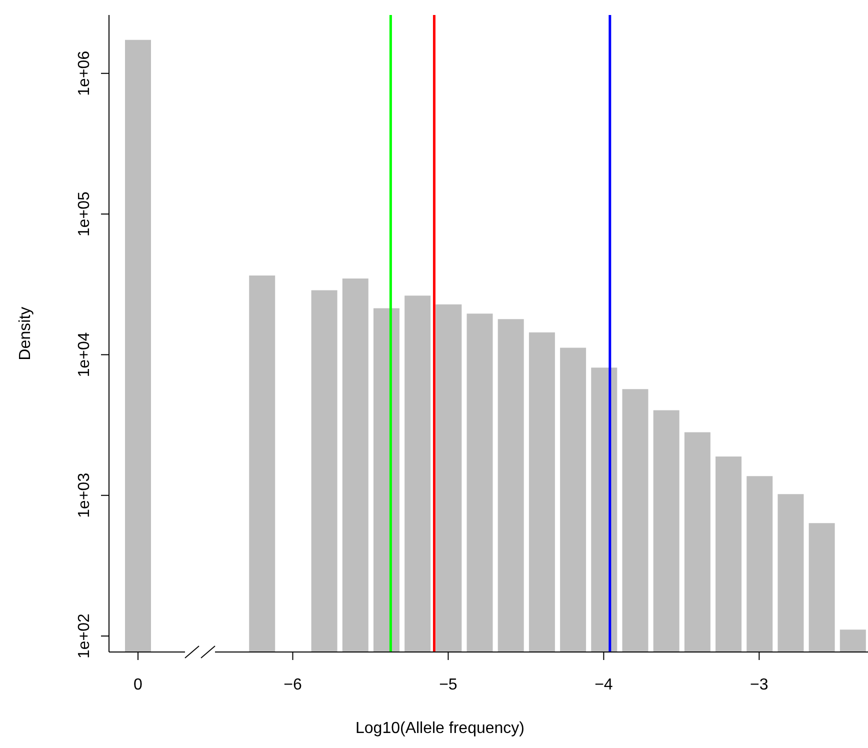  I want to click on y-tick-label: 1e+02, so click(84, 635).